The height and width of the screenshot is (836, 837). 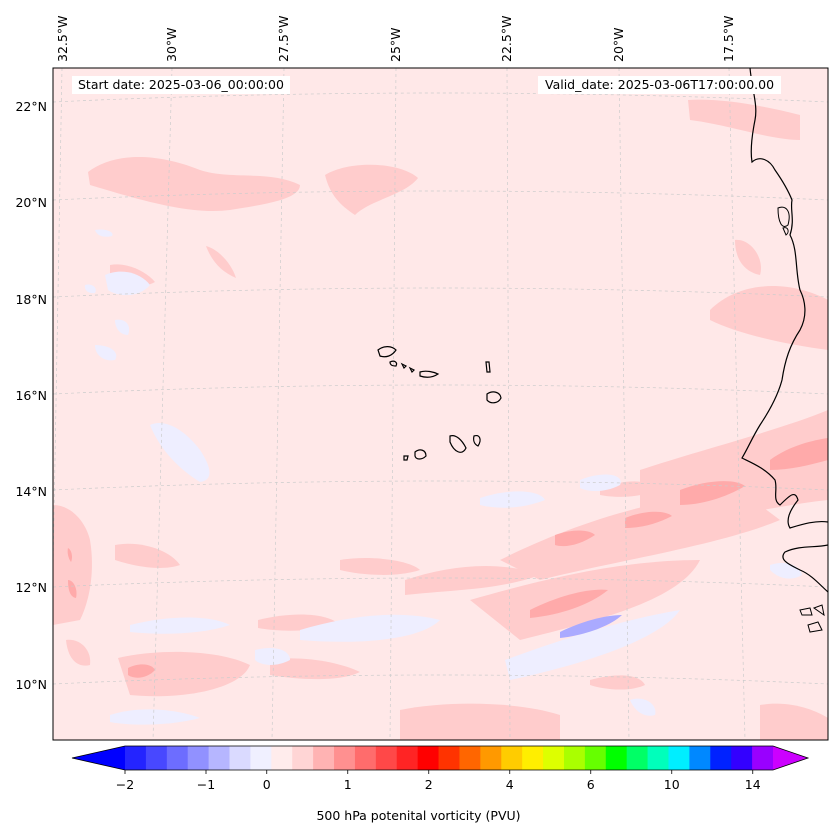 What do you see at coordinates (31, 106) in the screenshot?
I see `lat-label-22n: 22°N` at bounding box center [31, 106].